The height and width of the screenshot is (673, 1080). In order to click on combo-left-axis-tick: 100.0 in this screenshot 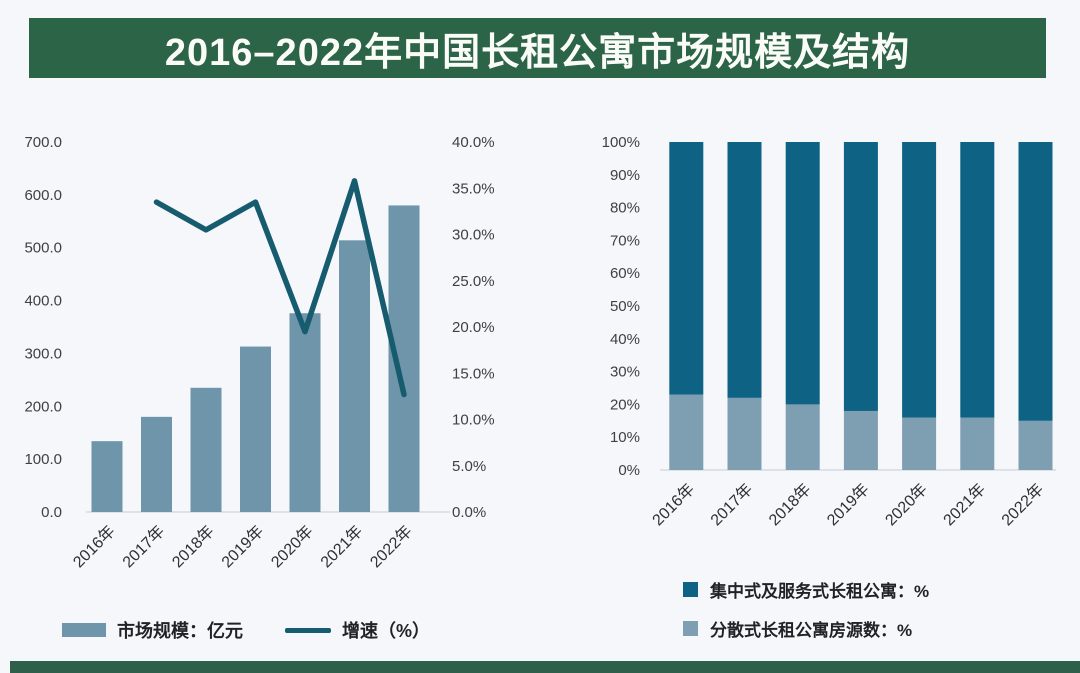, I will do `click(43, 459)`.